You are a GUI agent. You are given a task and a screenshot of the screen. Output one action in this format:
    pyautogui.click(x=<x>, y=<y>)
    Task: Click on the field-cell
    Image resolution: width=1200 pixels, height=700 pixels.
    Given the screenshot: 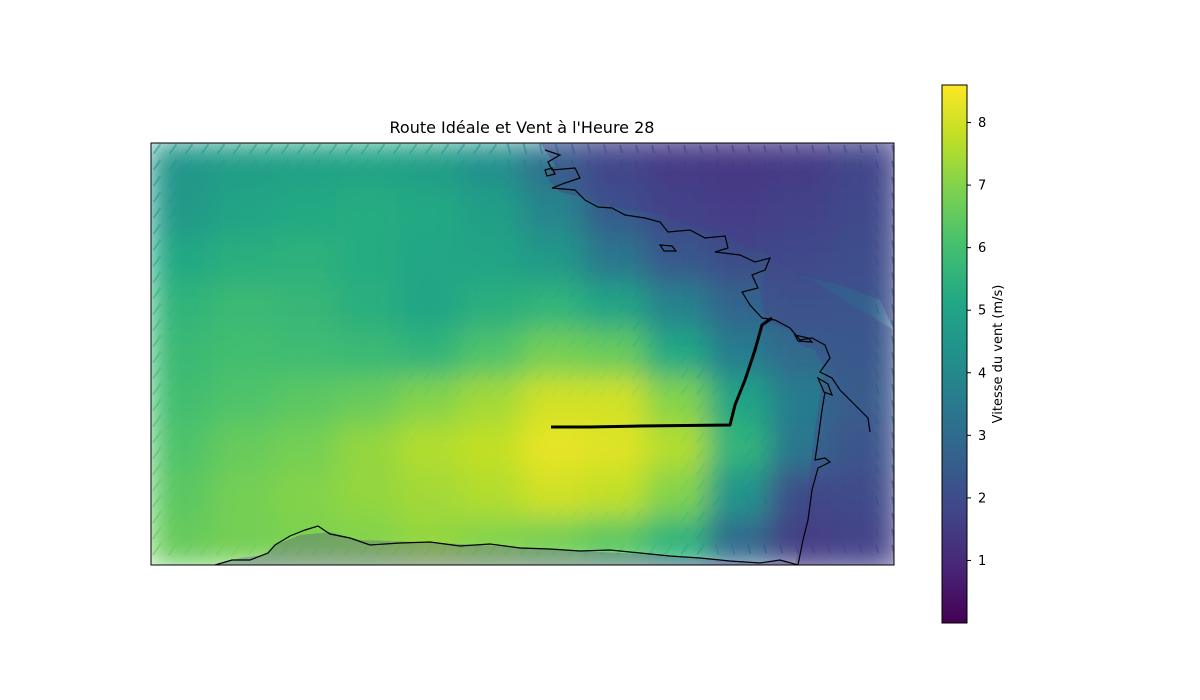 What is the action you would take?
    pyautogui.click(x=429, y=541)
    